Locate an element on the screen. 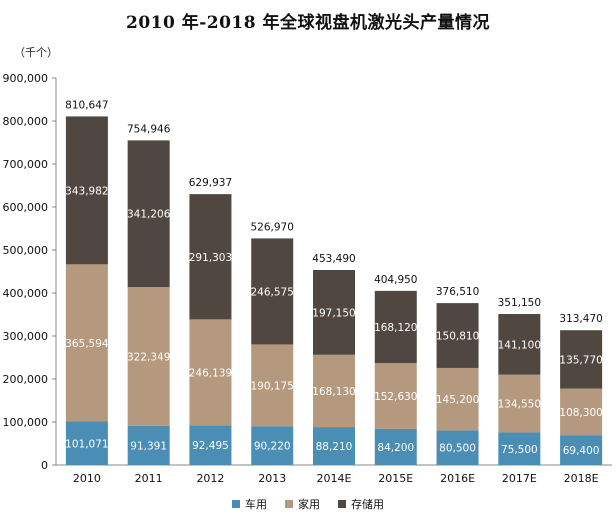  y-tick-label: 0 is located at coordinates (44, 465).